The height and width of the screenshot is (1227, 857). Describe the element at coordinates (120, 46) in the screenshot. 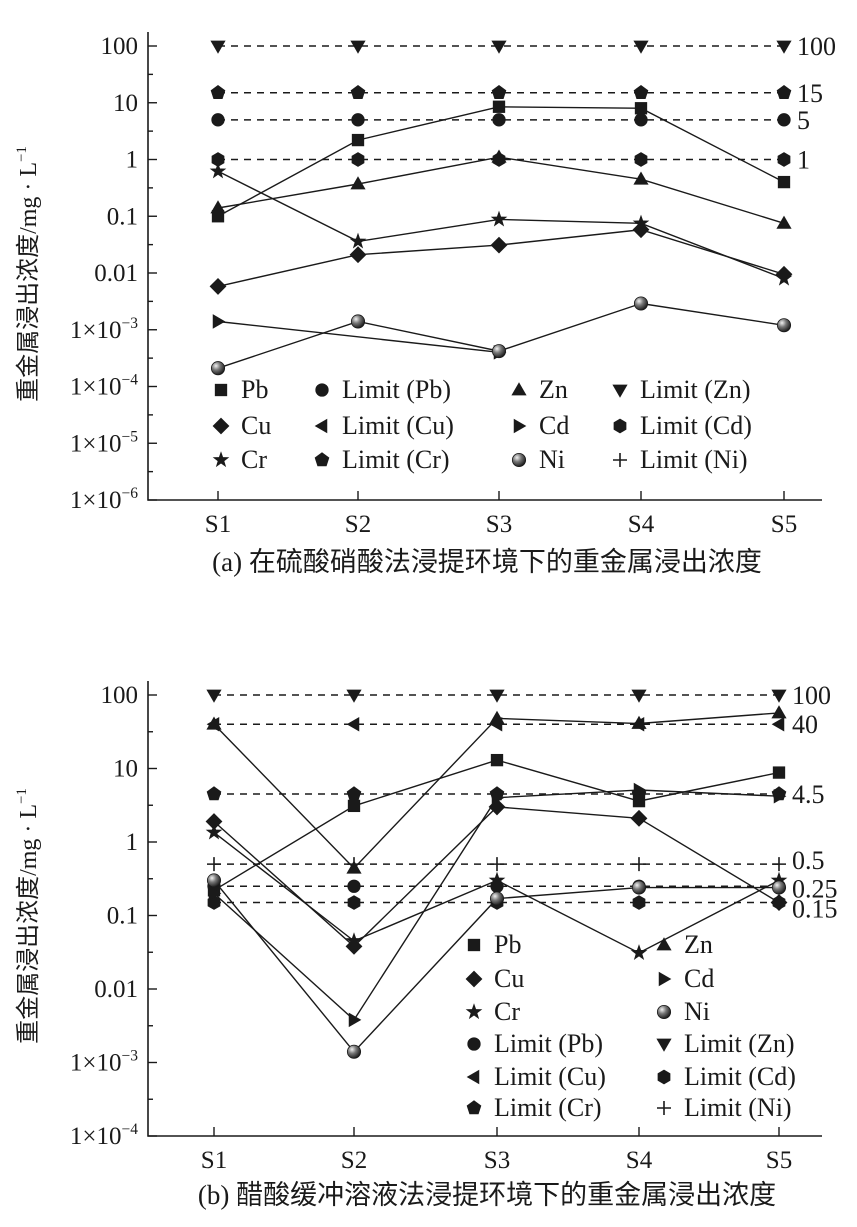

I see `y-tick-label: 100` at that location.